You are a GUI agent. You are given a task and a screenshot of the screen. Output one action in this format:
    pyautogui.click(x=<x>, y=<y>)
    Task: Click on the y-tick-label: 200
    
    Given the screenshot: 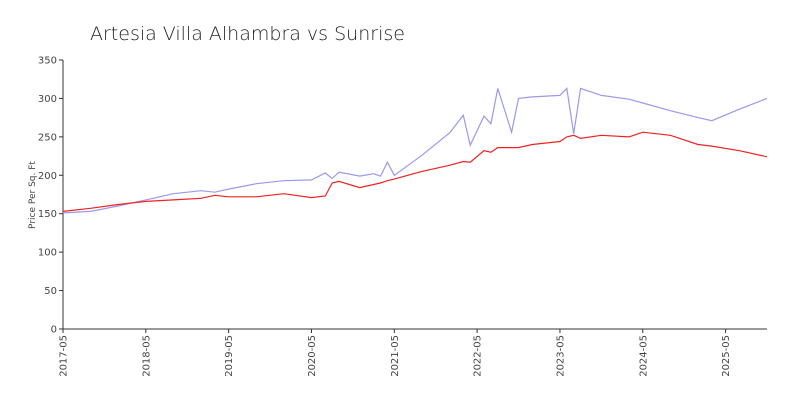 What is the action you would take?
    pyautogui.click(x=47, y=176)
    